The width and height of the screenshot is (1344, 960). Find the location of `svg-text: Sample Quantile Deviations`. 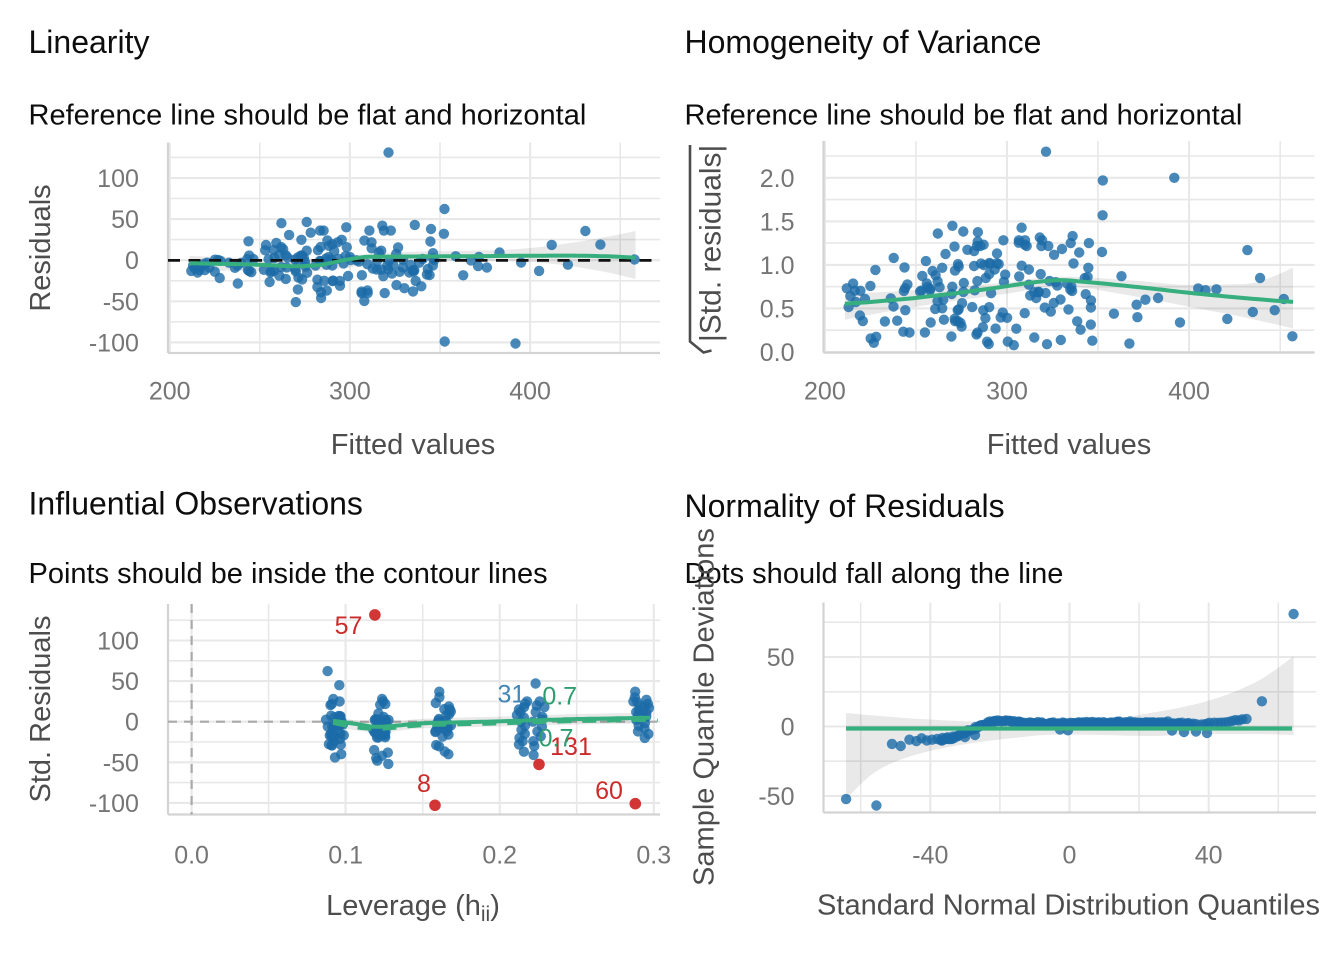

svg-text: Sample Quantile Deviations is located at coordinates (705, 707).